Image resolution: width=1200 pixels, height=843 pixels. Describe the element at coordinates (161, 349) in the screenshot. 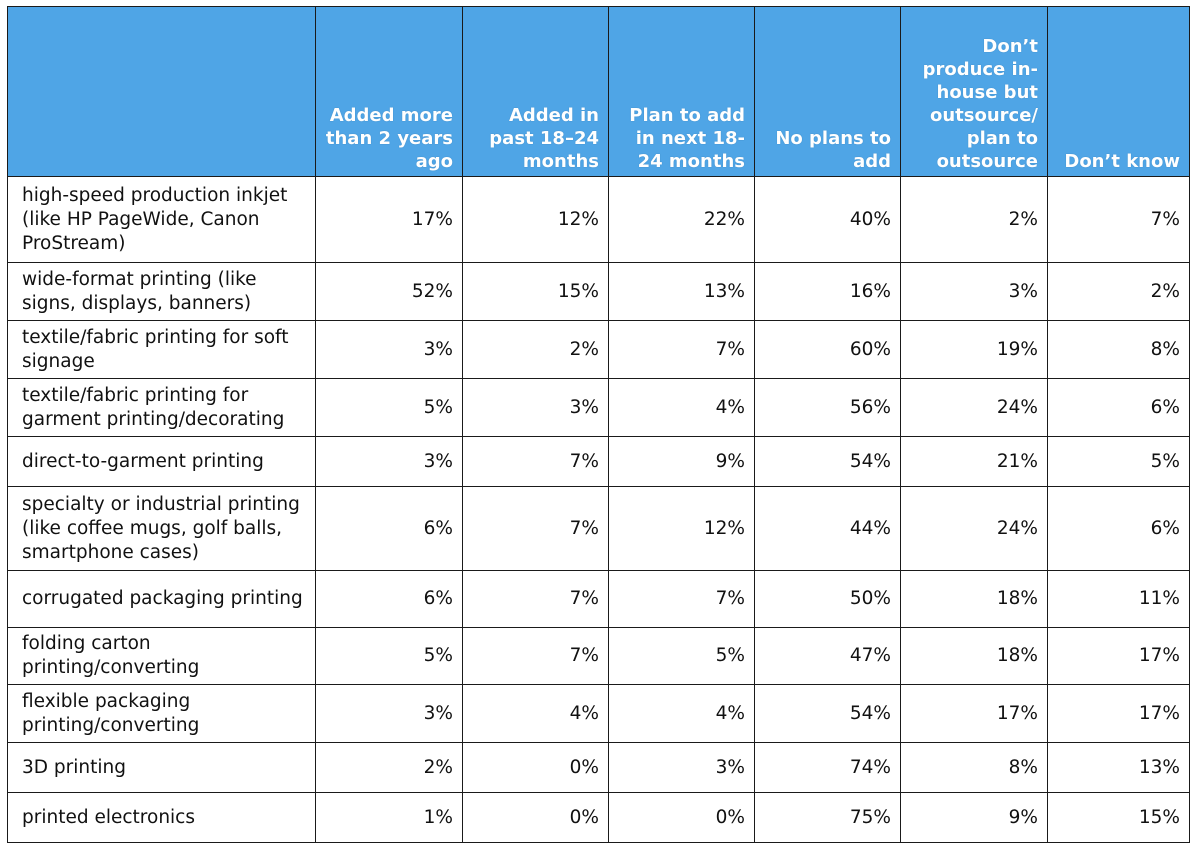

I see `row-label: textile/fabric printing for soft signage` at that location.